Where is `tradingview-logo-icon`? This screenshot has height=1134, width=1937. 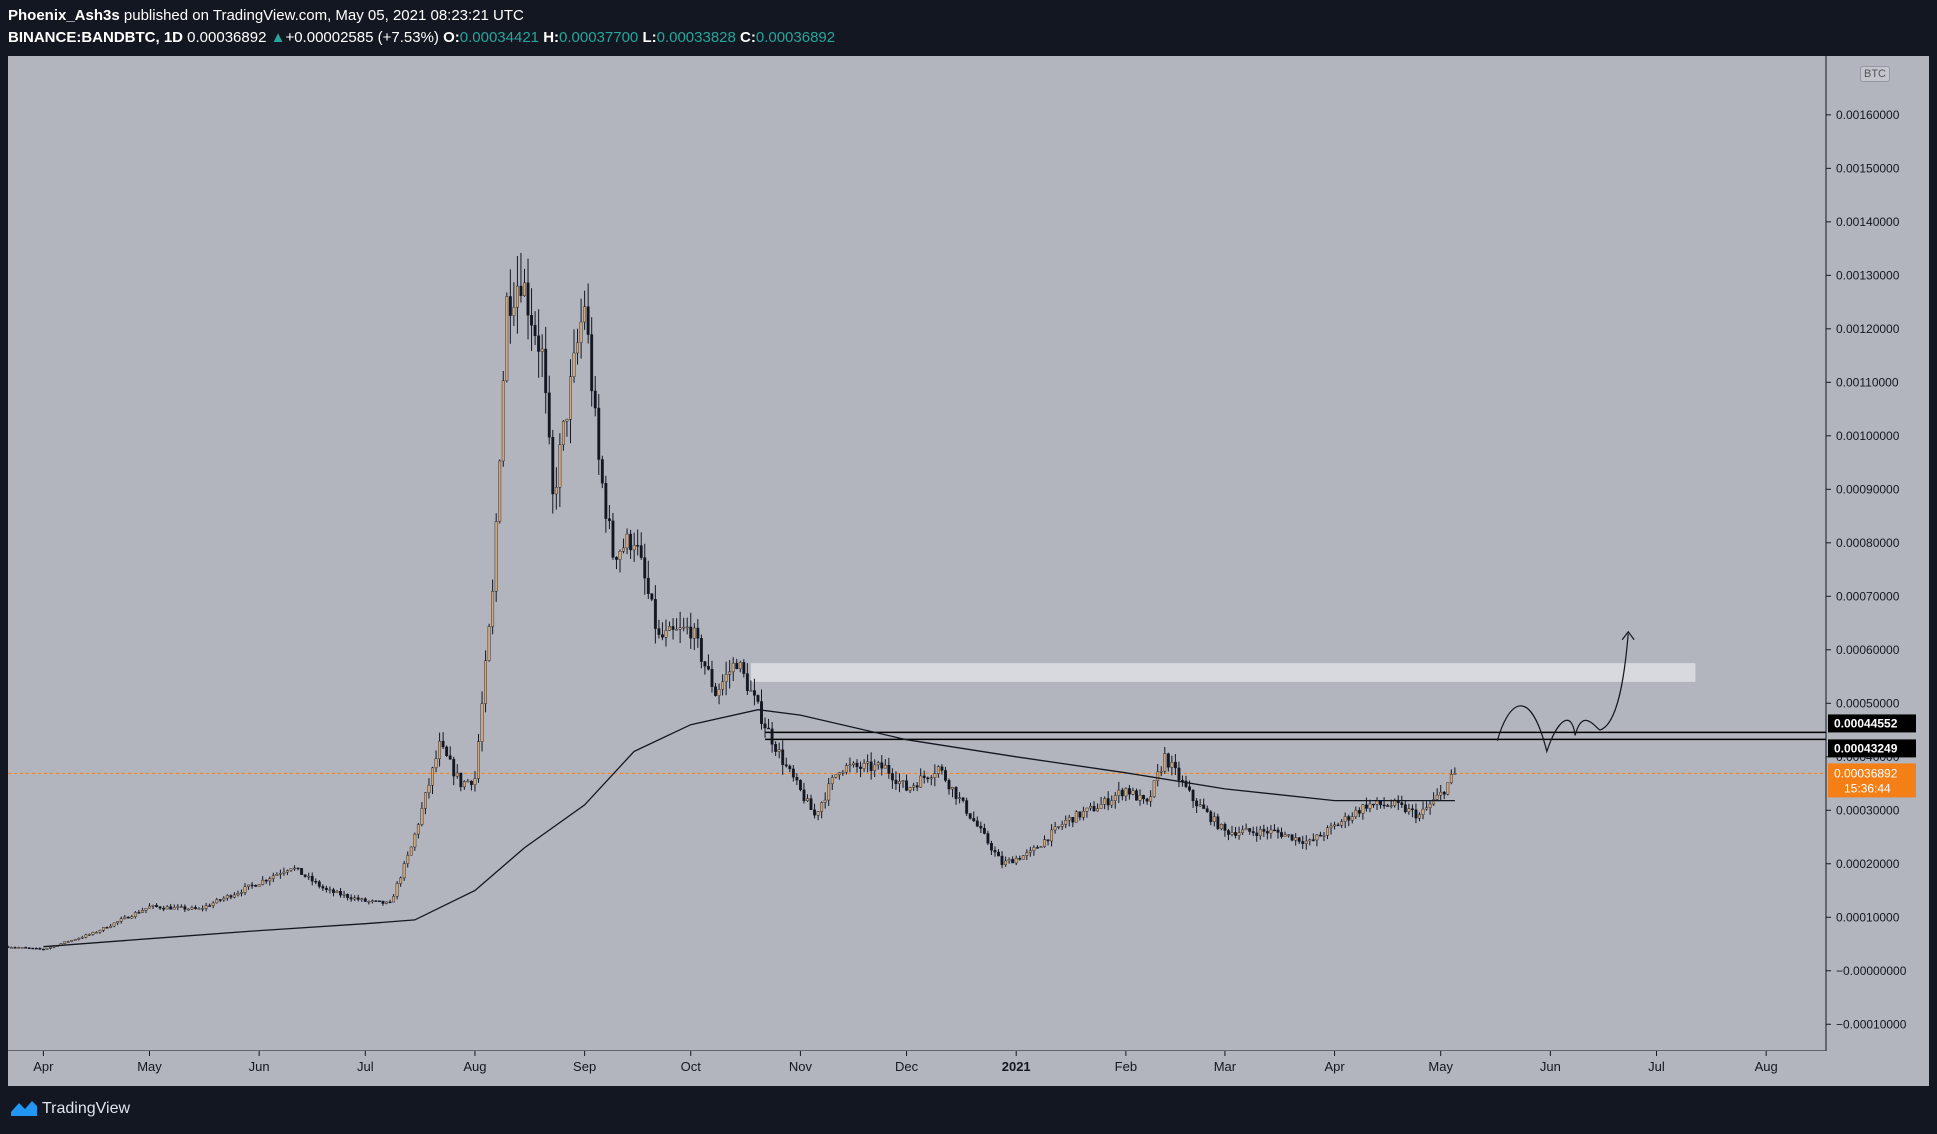 tradingview-logo-icon is located at coordinates (24, 1108).